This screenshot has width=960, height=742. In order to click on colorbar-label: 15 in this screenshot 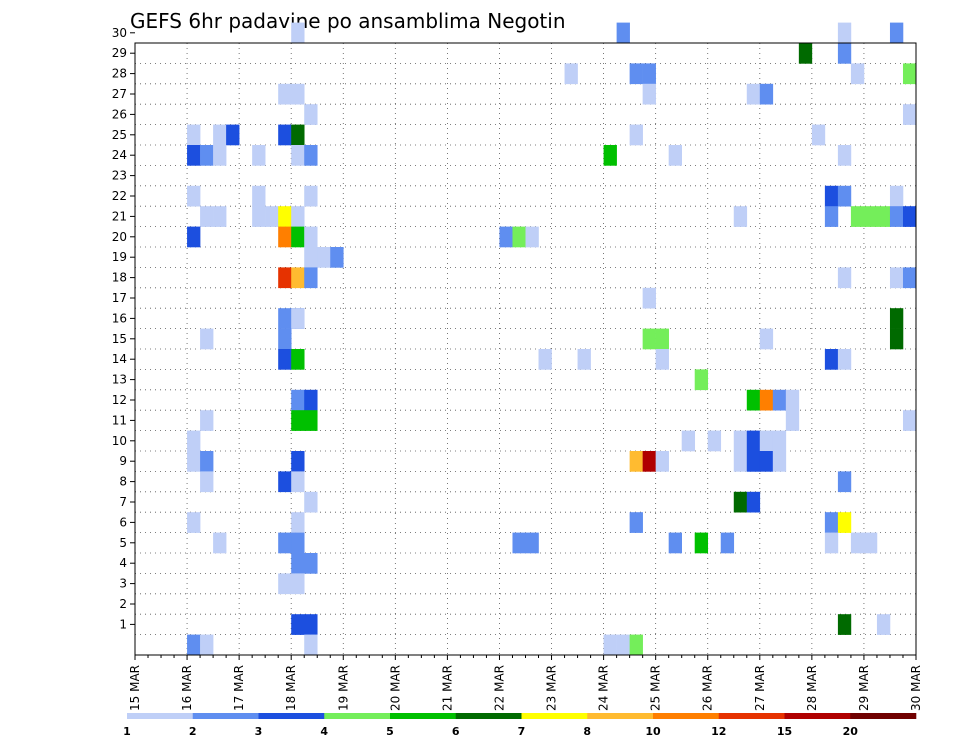, I will do `click(784, 731)`.